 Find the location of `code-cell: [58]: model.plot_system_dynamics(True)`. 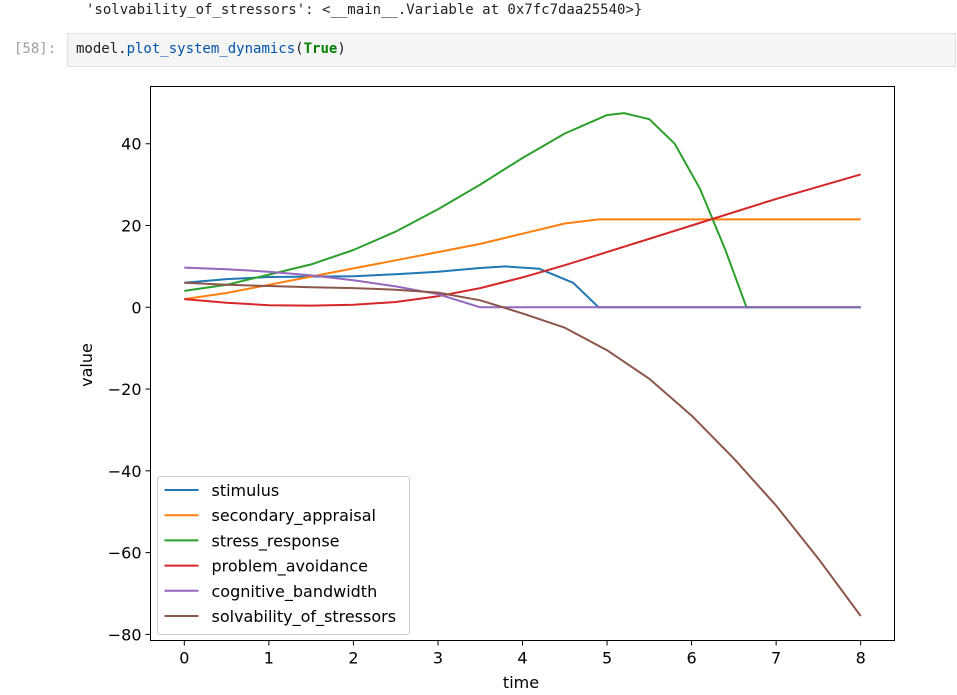

code-cell: [58]: model.plot_system_dynamics(True) is located at coordinates (478, 51).